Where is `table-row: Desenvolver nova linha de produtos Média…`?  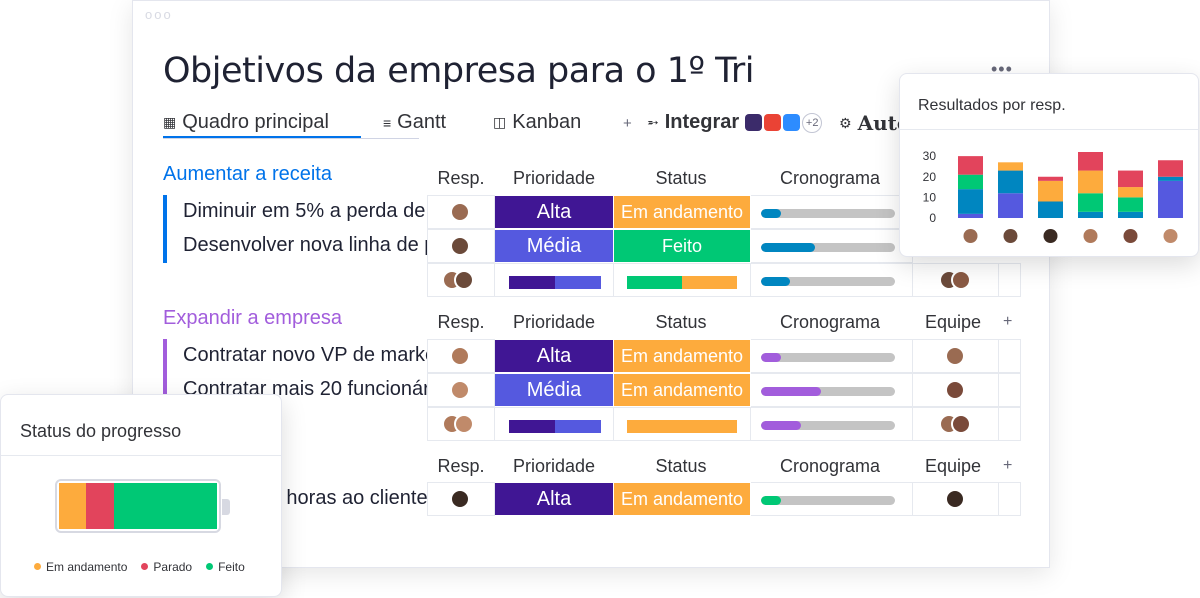 table-row: Desenvolver nova linha de produtos Média… is located at coordinates (592, 246).